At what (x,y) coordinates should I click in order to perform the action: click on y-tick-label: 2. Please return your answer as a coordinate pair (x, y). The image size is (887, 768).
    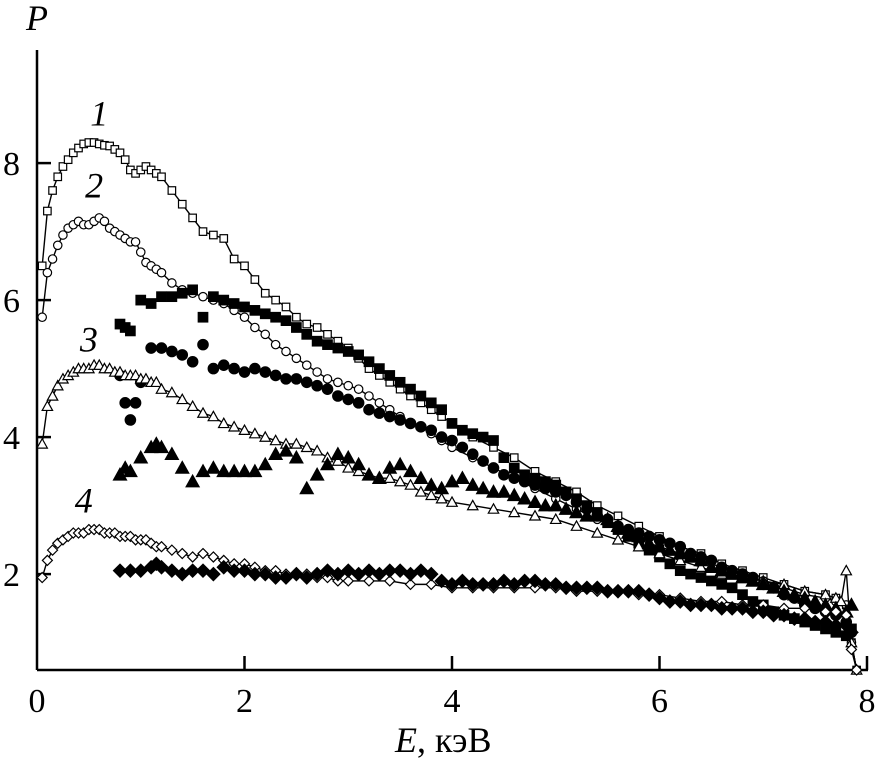
    Looking at the image, I should click on (11, 575).